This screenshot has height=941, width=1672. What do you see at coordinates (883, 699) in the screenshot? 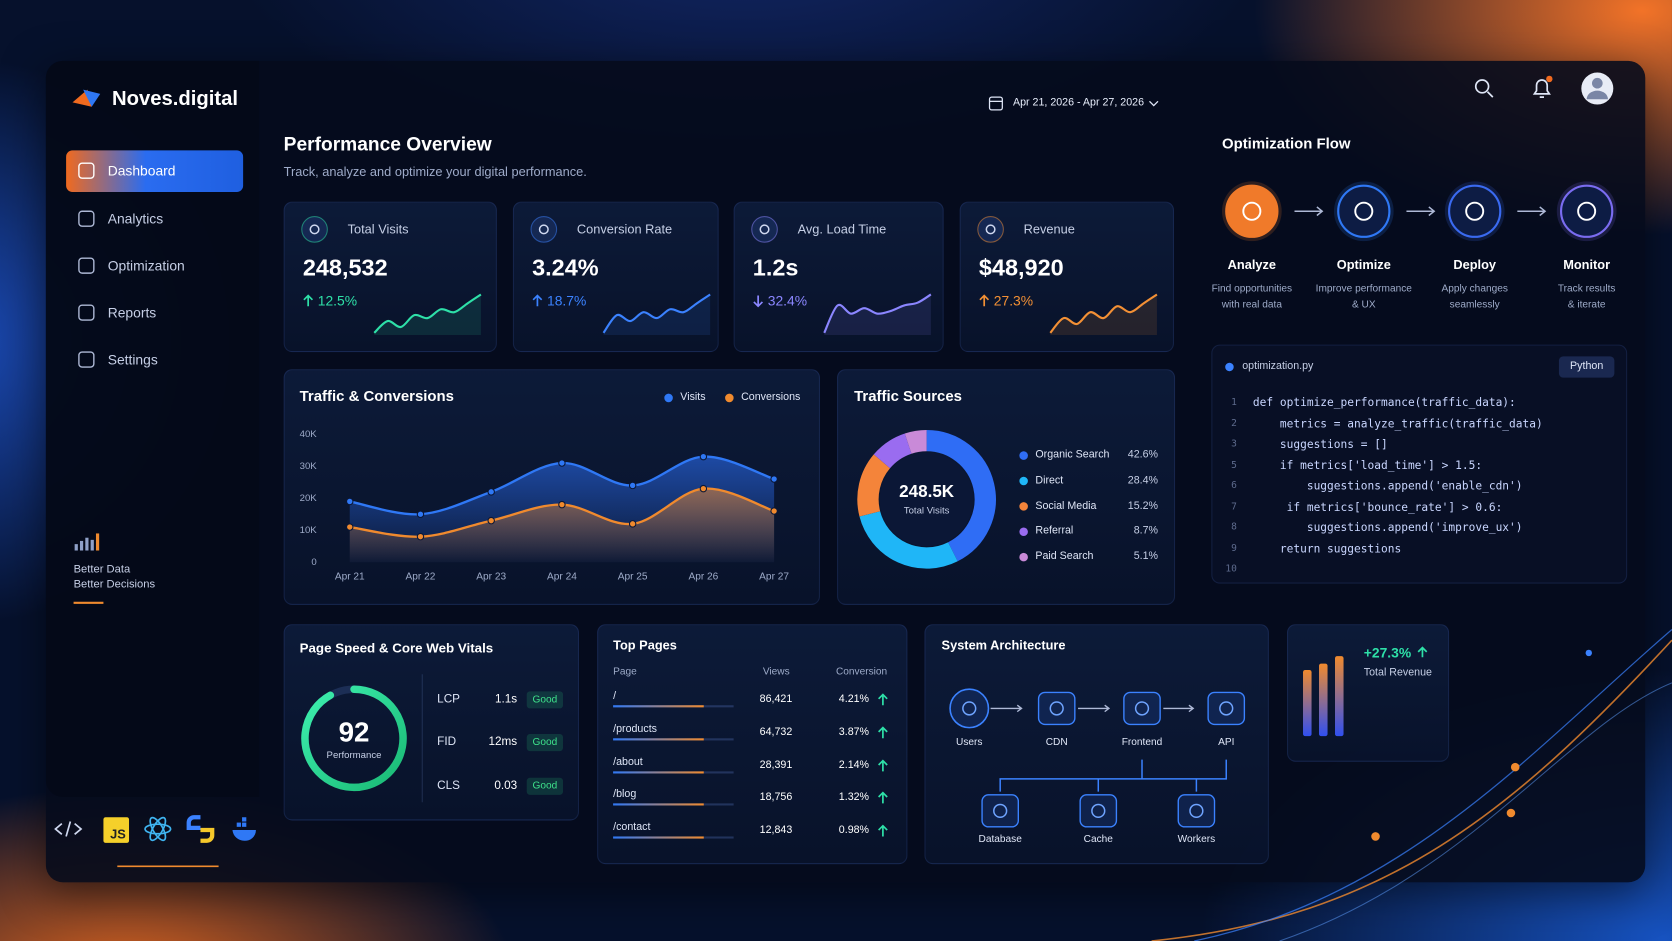
I see `trend-arrow` at bounding box center [883, 699].